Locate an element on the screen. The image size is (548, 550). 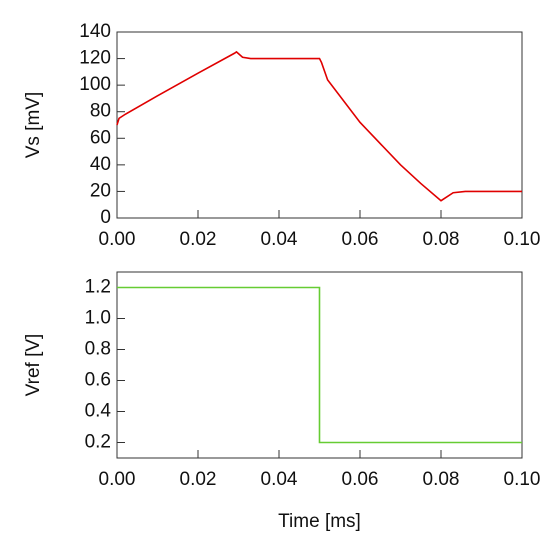
y-tick-label: 120 is located at coordinates (95, 58).